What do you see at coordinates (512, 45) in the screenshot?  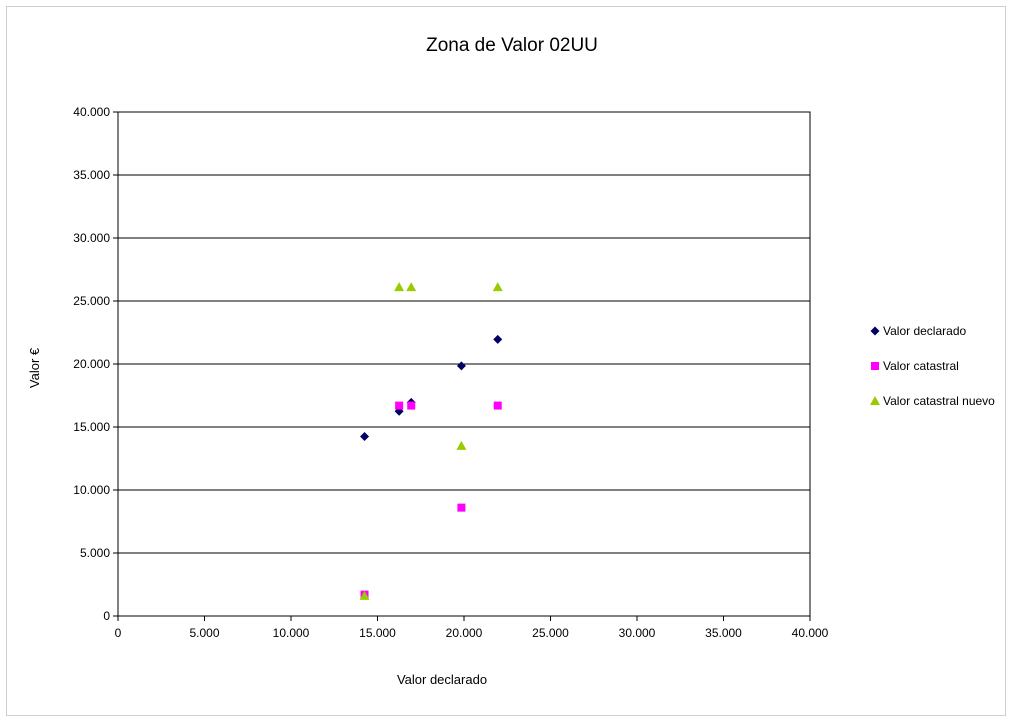 I see `chart-title: Zona de Valor 02UU` at bounding box center [512, 45].